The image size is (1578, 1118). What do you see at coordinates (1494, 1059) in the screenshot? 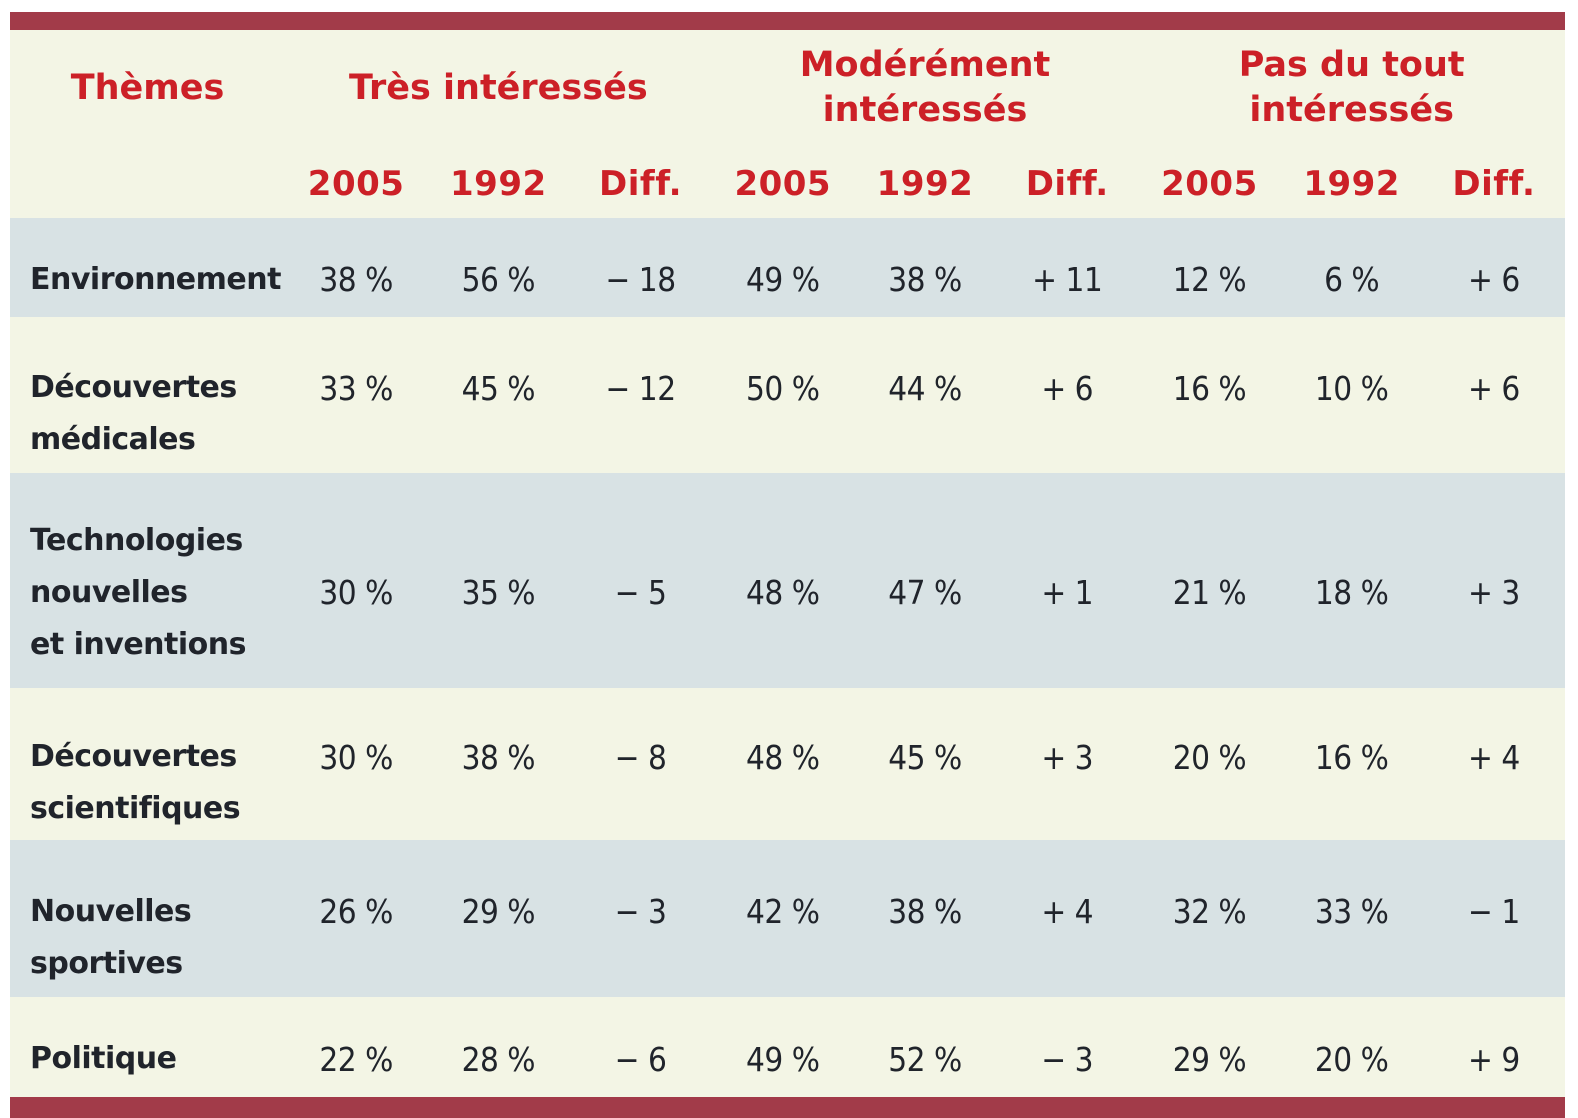
I see `diff-cell: + 9` at bounding box center [1494, 1059].